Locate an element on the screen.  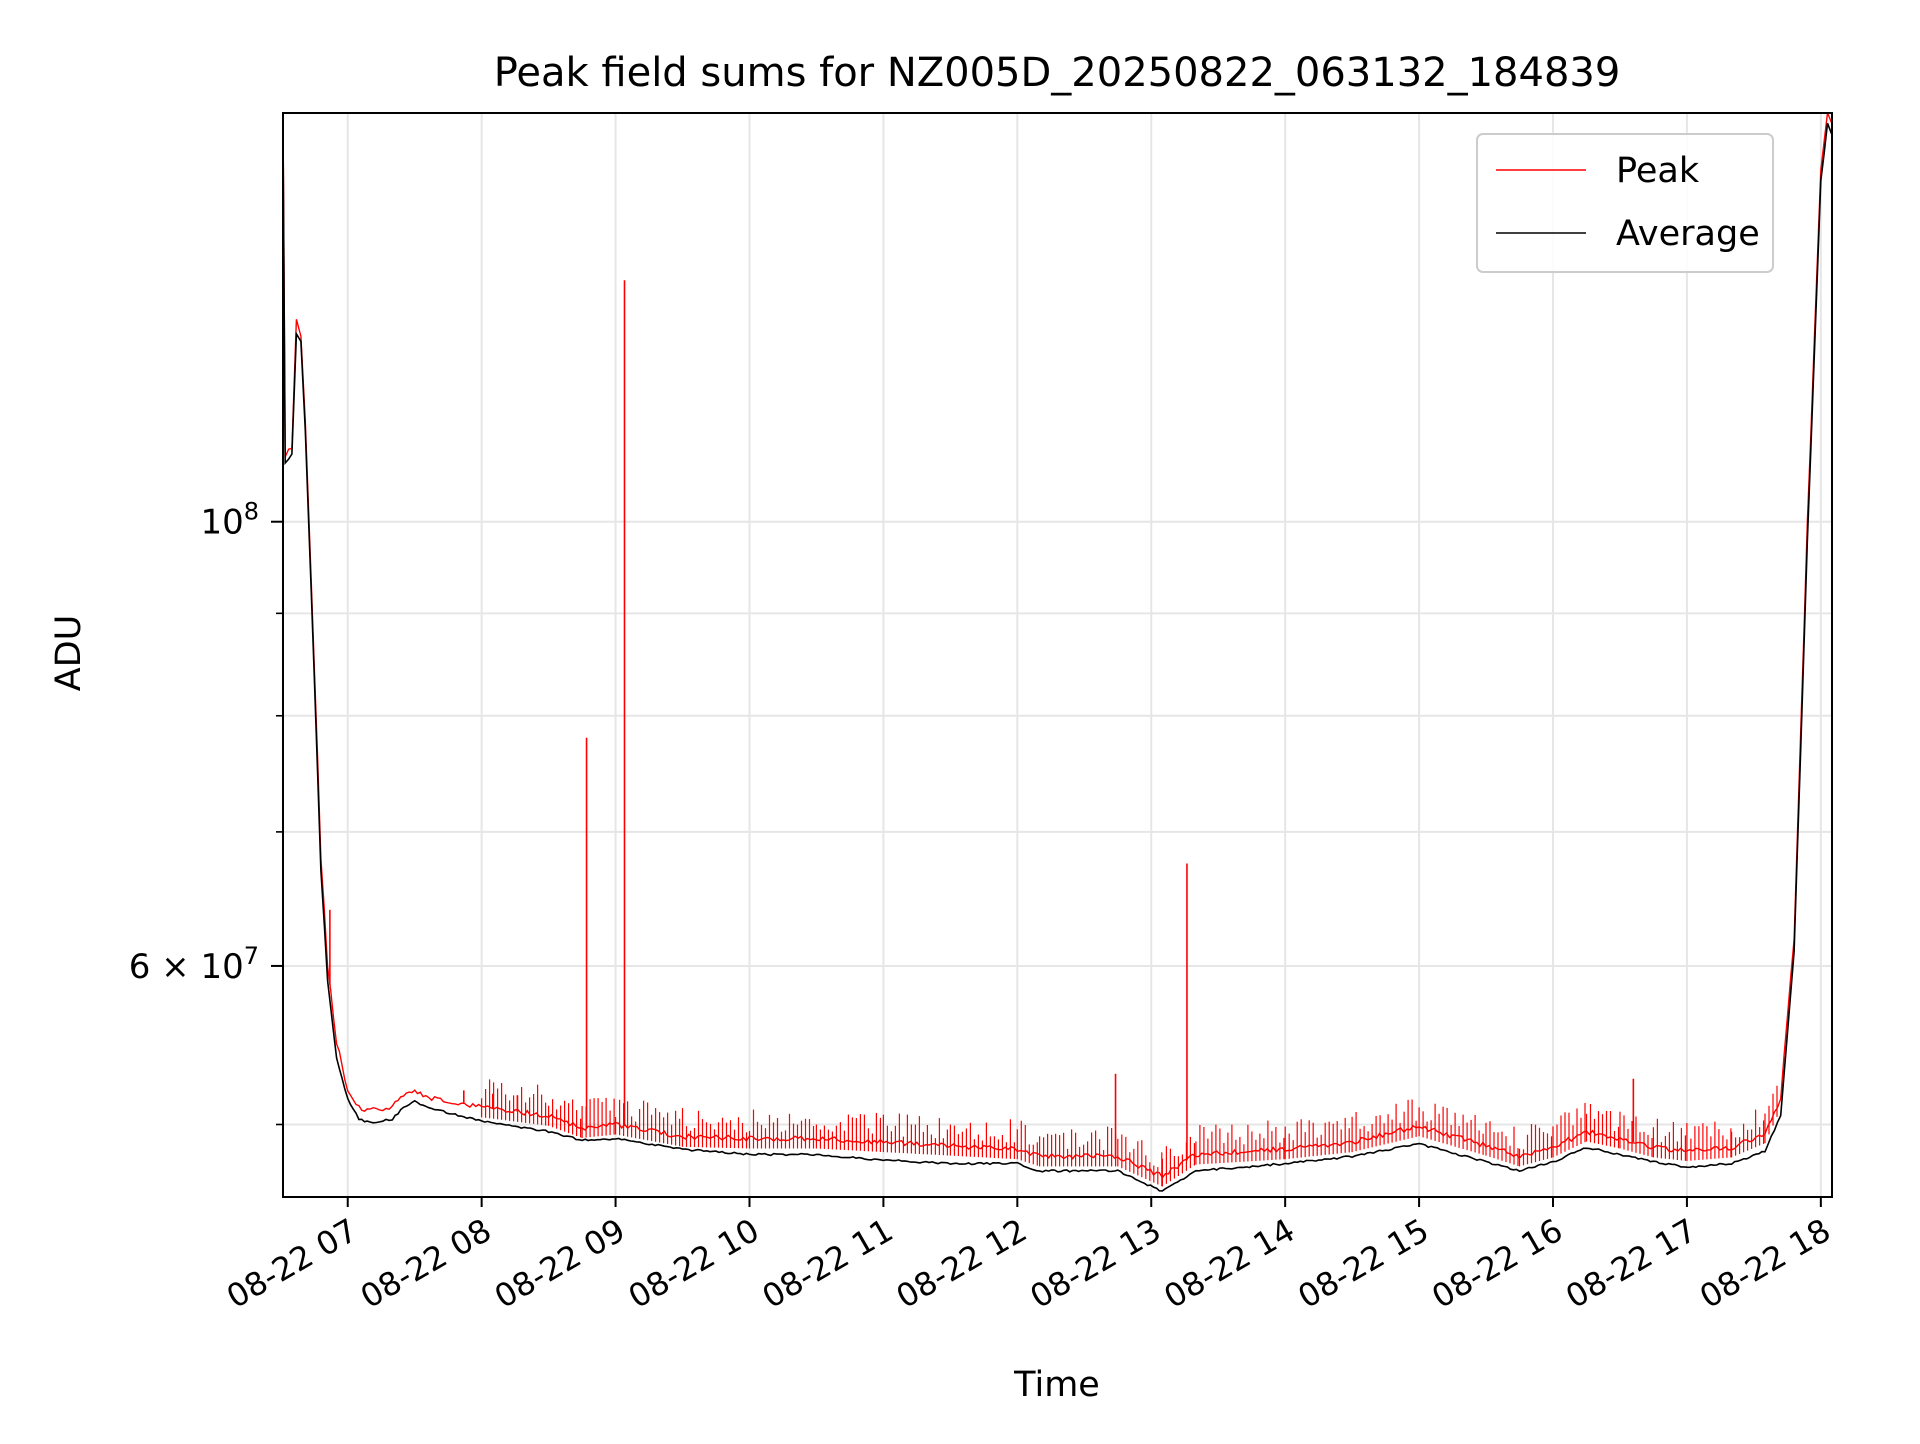
legend: Peak Average is located at coordinates (1625, 203).